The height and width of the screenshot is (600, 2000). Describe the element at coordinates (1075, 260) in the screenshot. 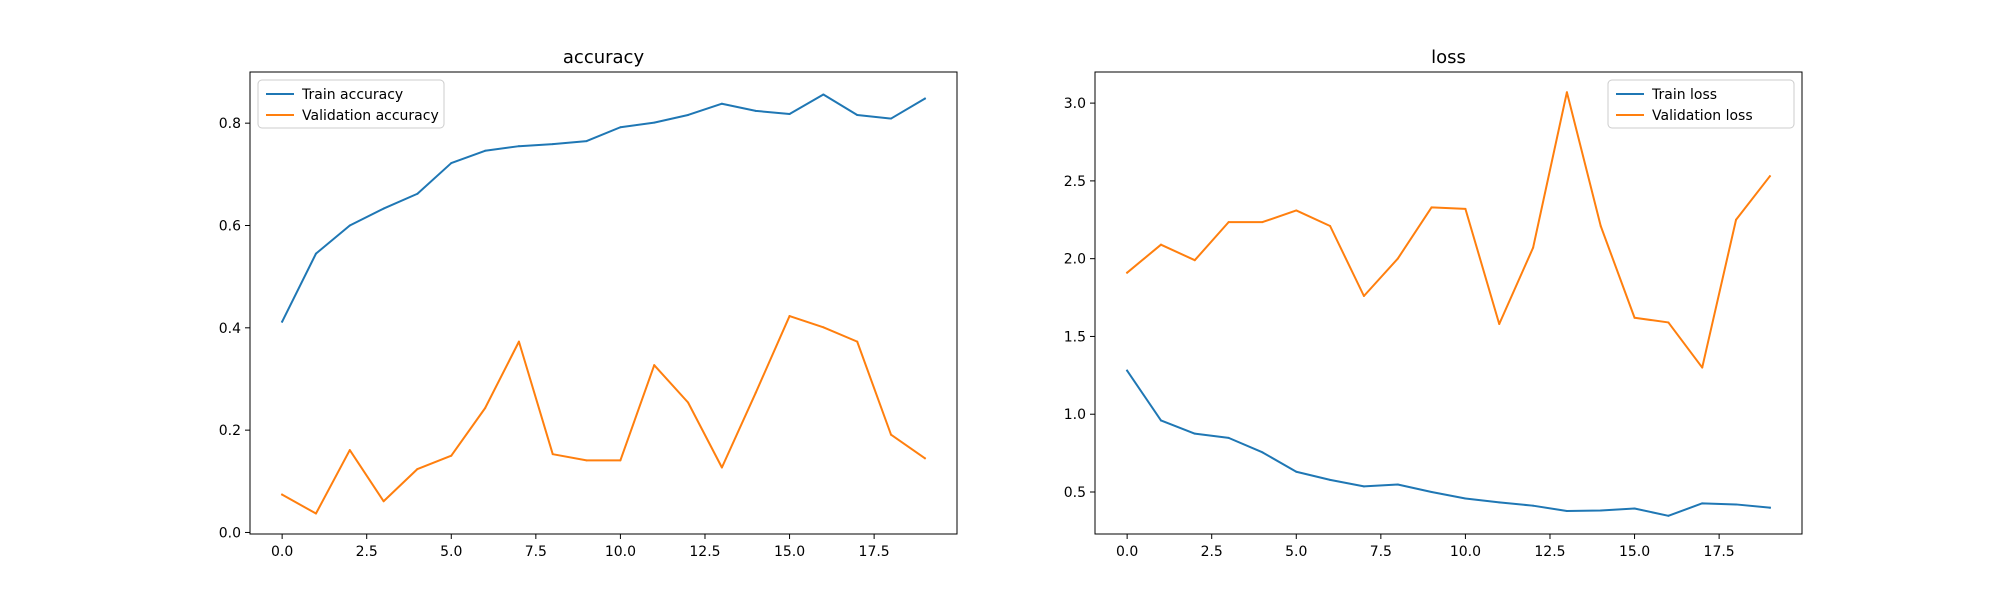

I see `y-tick-label: 2.0` at that location.